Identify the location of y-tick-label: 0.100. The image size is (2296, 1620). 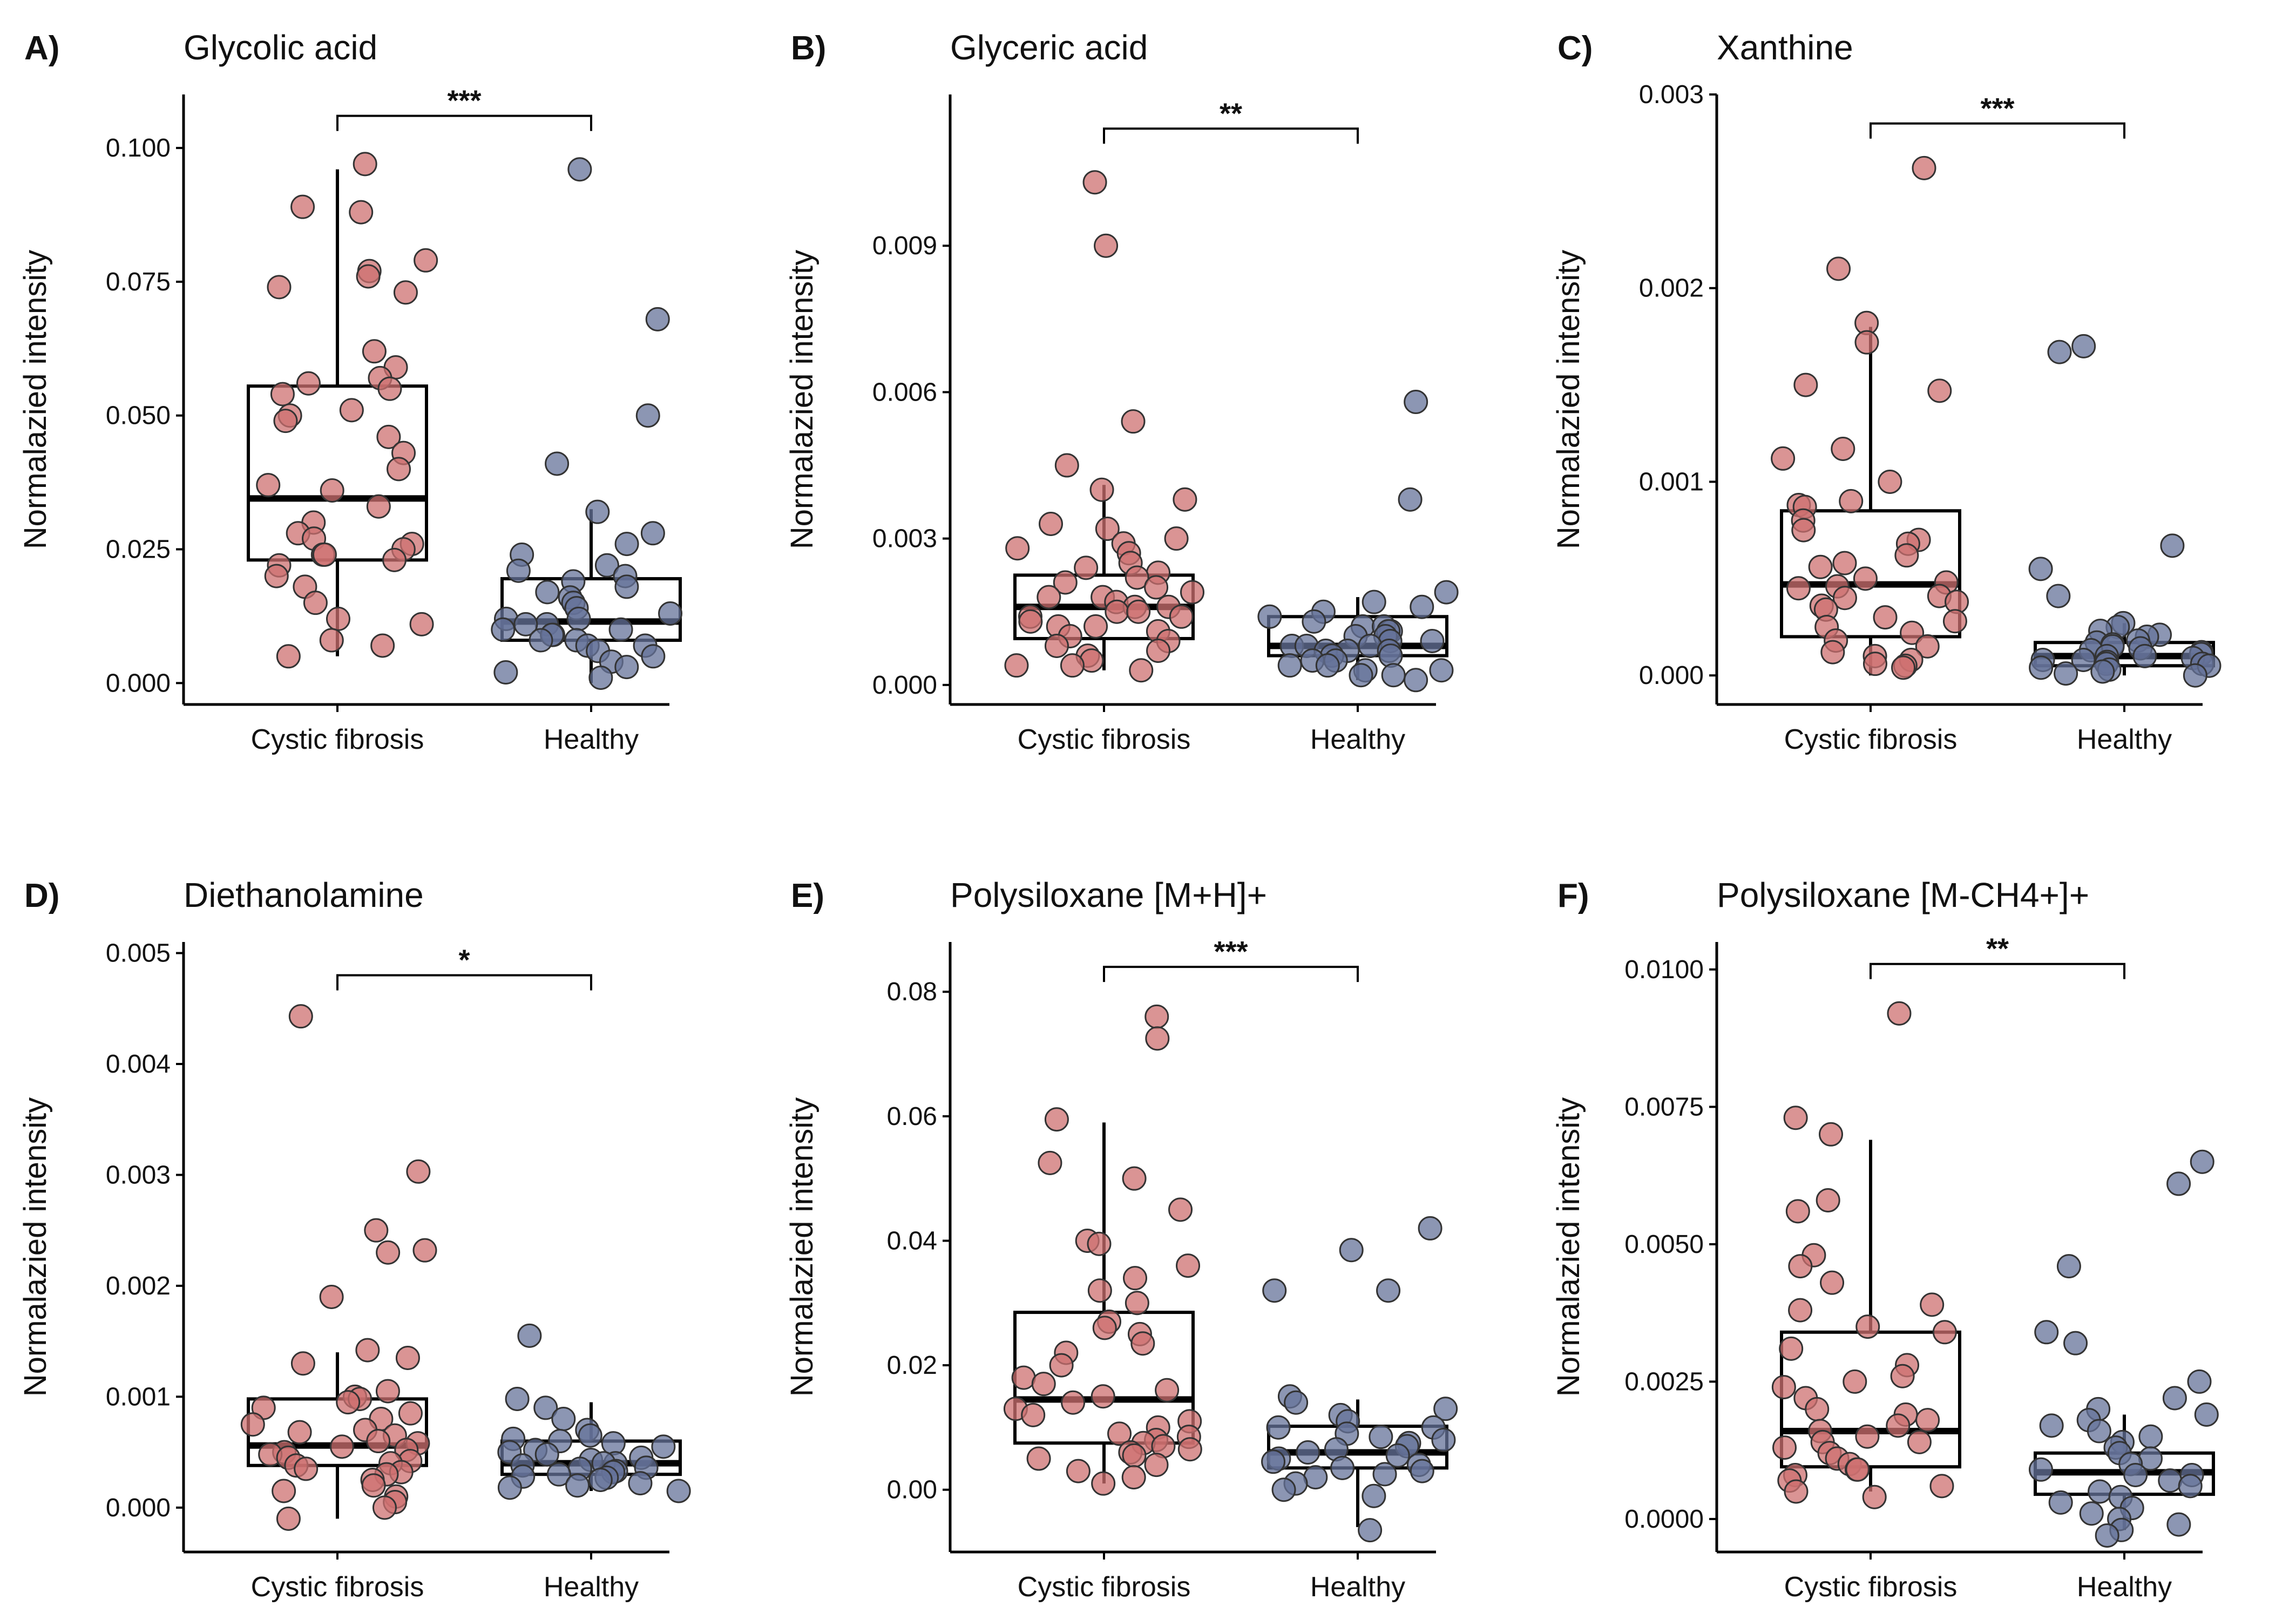
(138, 148).